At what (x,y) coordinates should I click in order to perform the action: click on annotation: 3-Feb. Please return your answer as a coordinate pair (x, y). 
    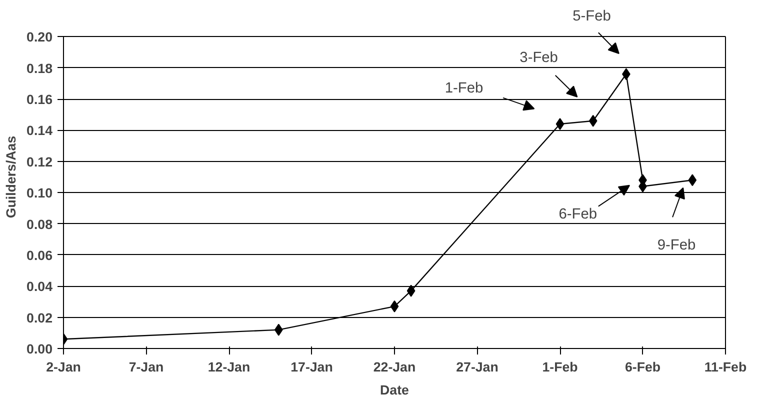
    Looking at the image, I should click on (539, 58).